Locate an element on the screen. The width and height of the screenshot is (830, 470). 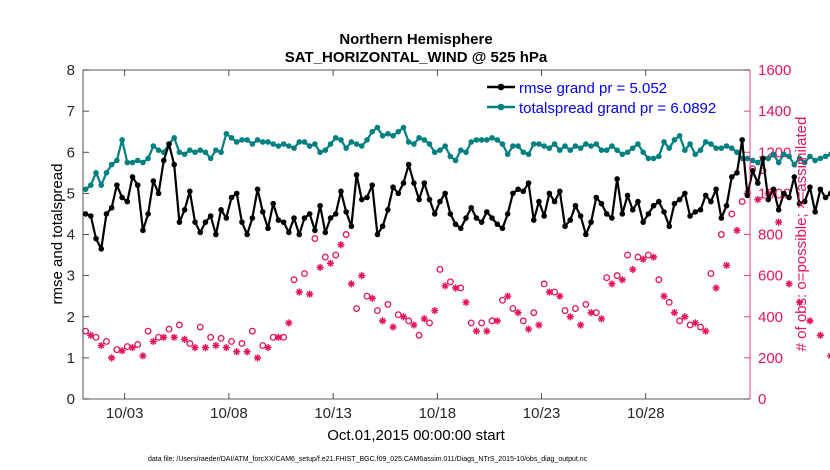
left-y-tick-label: 2 is located at coordinates (71, 317).